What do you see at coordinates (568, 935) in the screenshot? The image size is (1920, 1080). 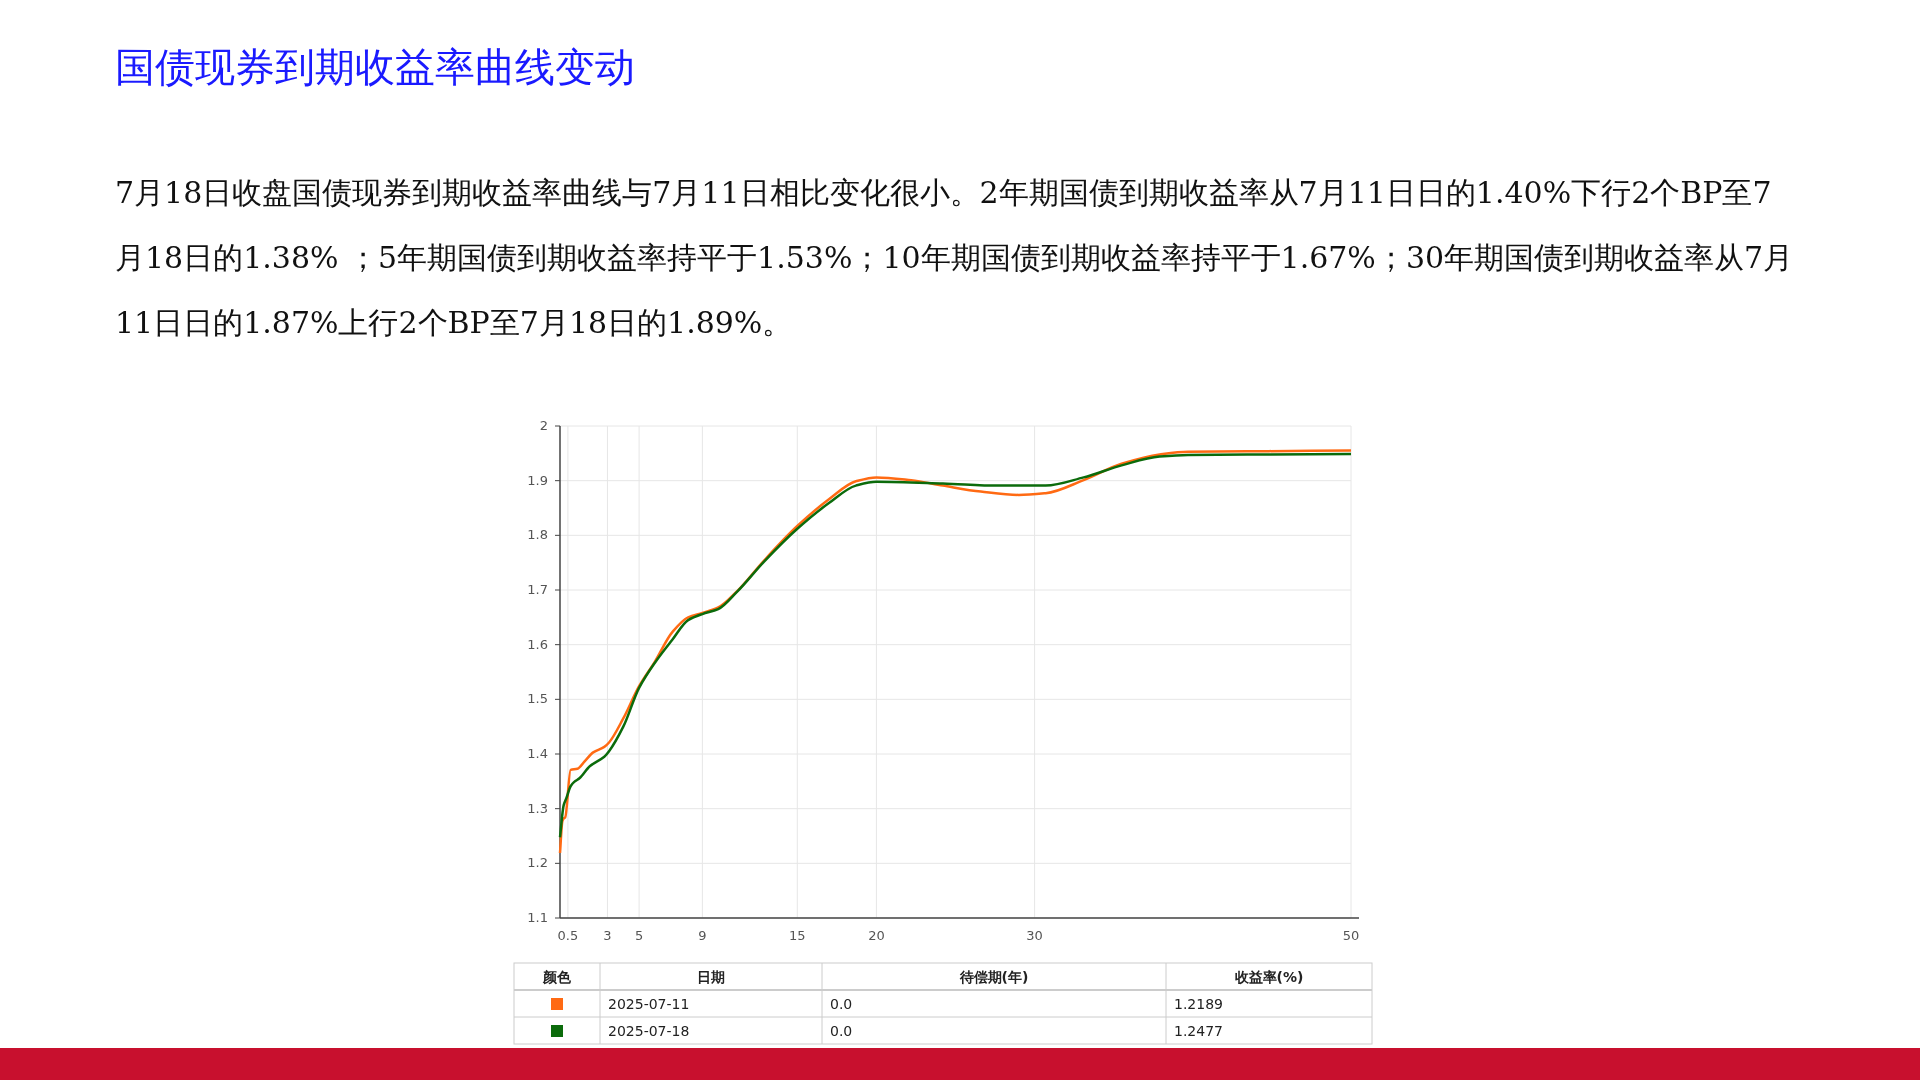 I see `x-tick-label: 0.5` at bounding box center [568, 935].